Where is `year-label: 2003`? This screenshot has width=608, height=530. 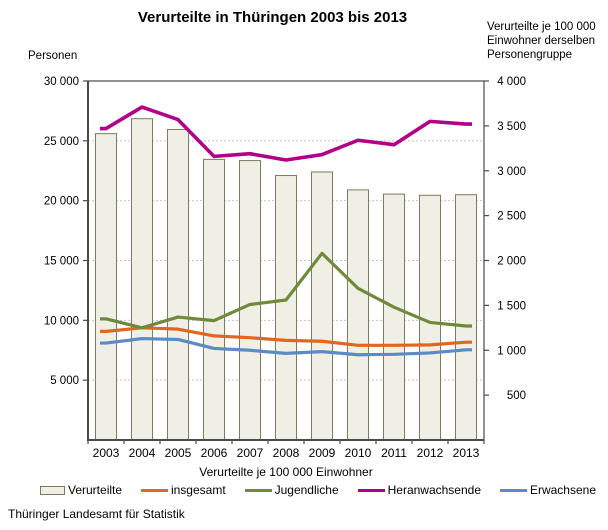
year-label: 2003 is located at coordinates (106, 453).